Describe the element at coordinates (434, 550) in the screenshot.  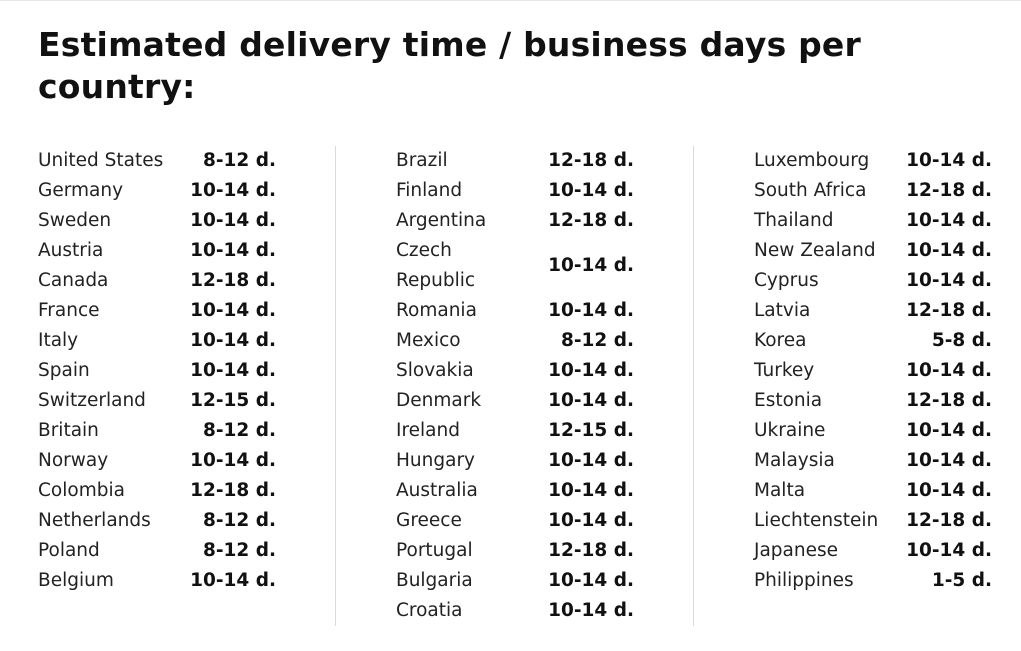
I see `country-name: Portugal` at that location.